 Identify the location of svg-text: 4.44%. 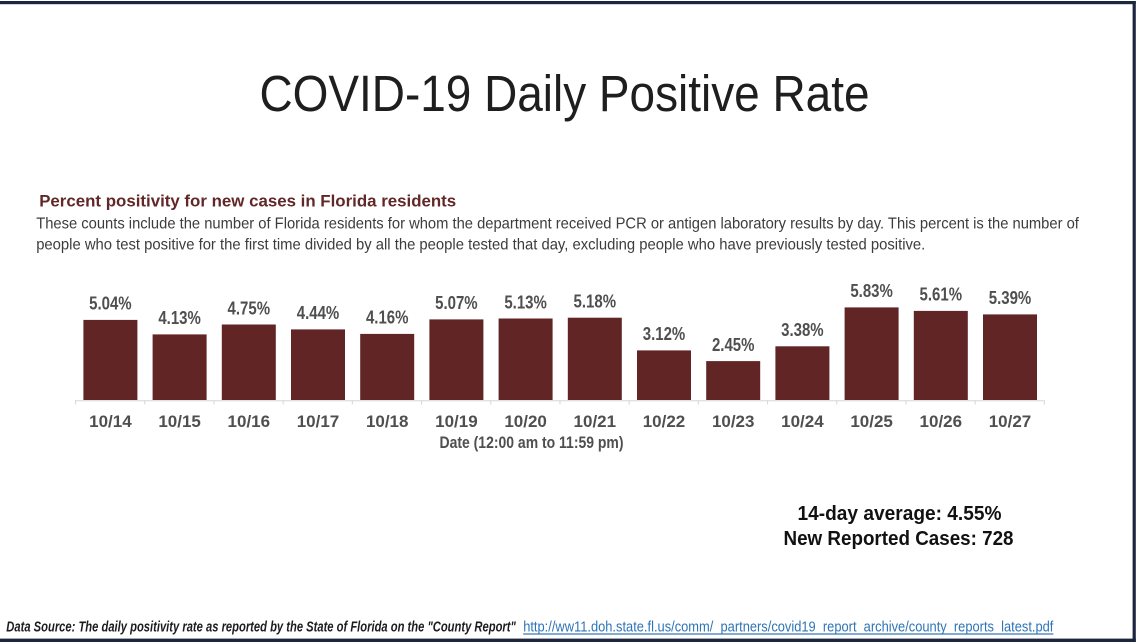
(318, 313).